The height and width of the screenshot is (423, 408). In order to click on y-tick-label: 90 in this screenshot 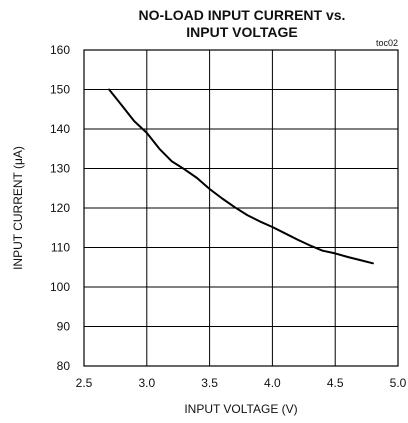, I will do `click(64, 327)`.